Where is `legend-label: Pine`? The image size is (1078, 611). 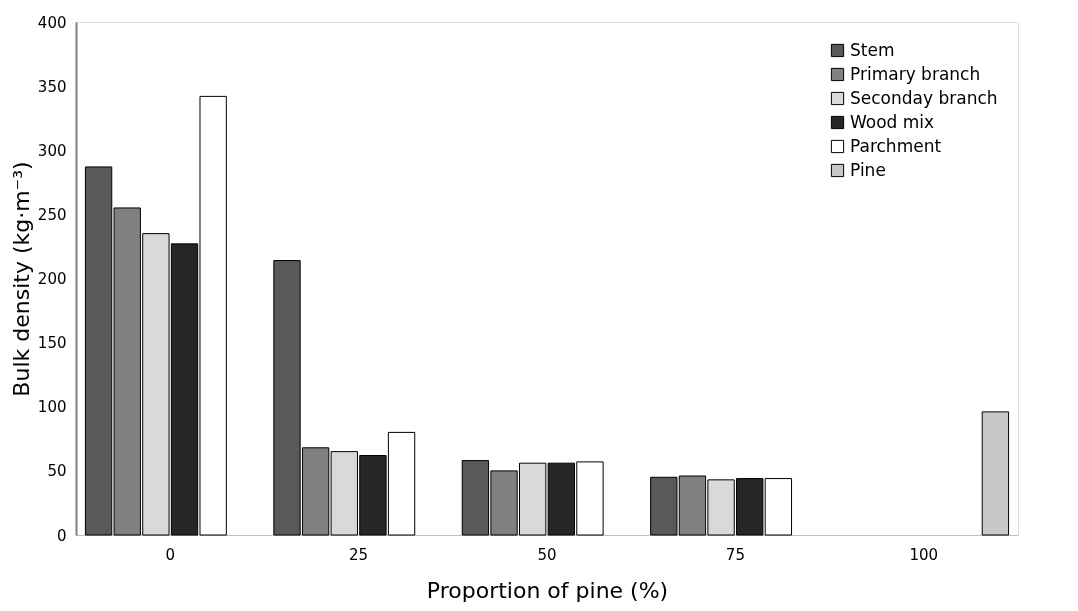
legend-label: Pine is located at coordinates (868, 169).